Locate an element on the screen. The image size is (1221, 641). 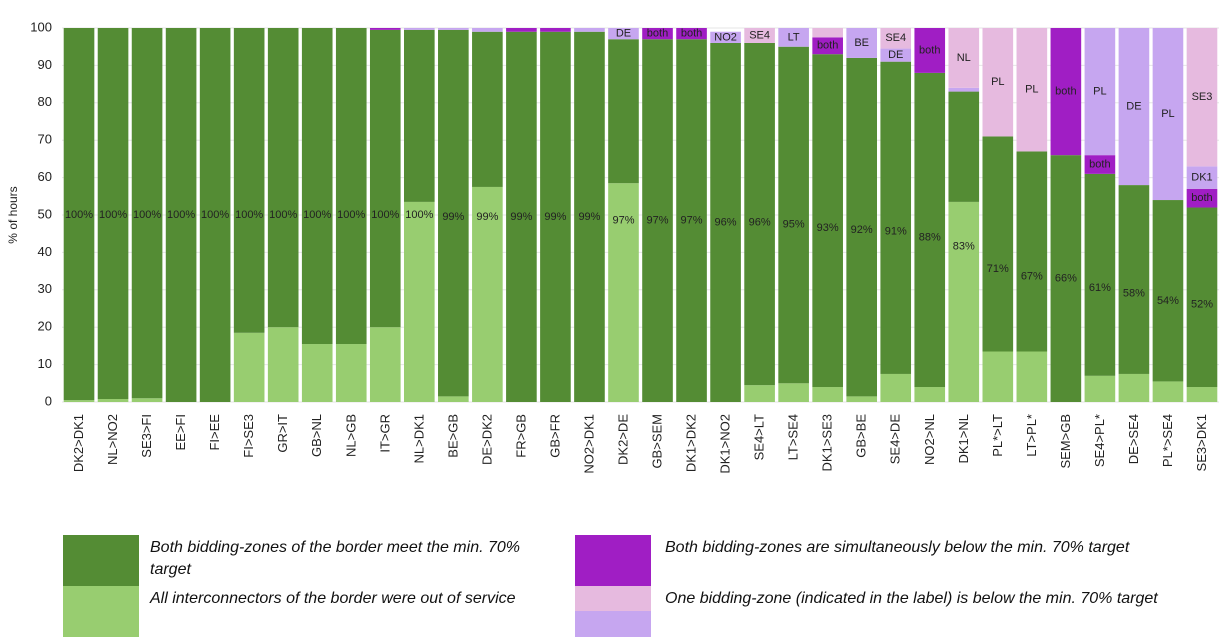
total-label: 54% is located at coordinates (1168, 301).